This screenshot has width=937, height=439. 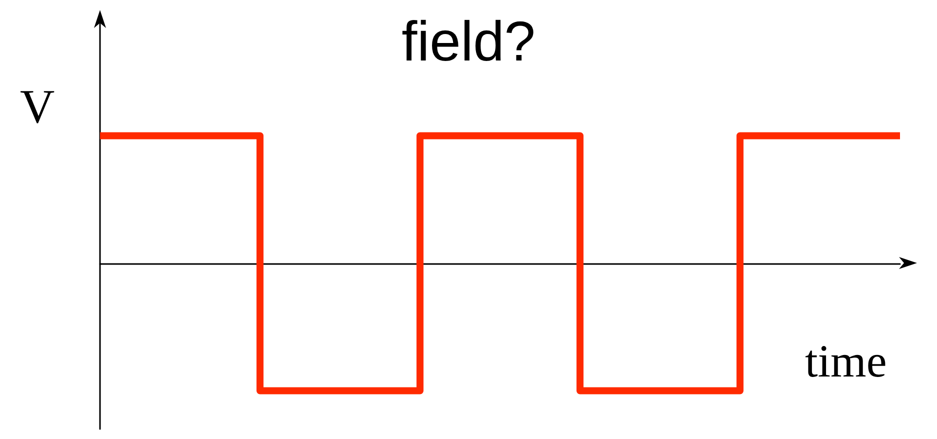 What do you see at coordinates (846, 361) in the screenshot?
I see `x-axis-title: time` at bounding box center [846, 361].